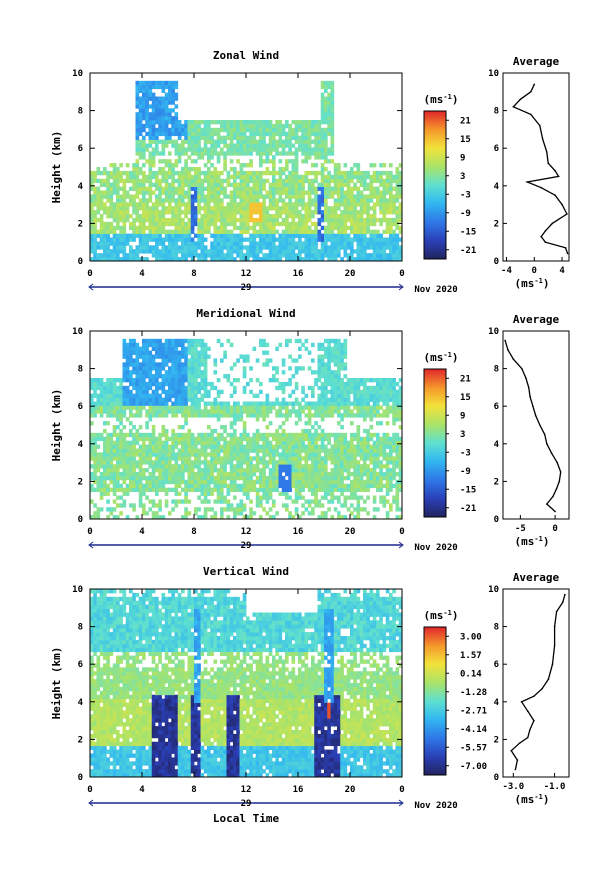 Image resolution: width=616 pixels, height=877 pixels. I want to click on colorbar, so click(435, 185).